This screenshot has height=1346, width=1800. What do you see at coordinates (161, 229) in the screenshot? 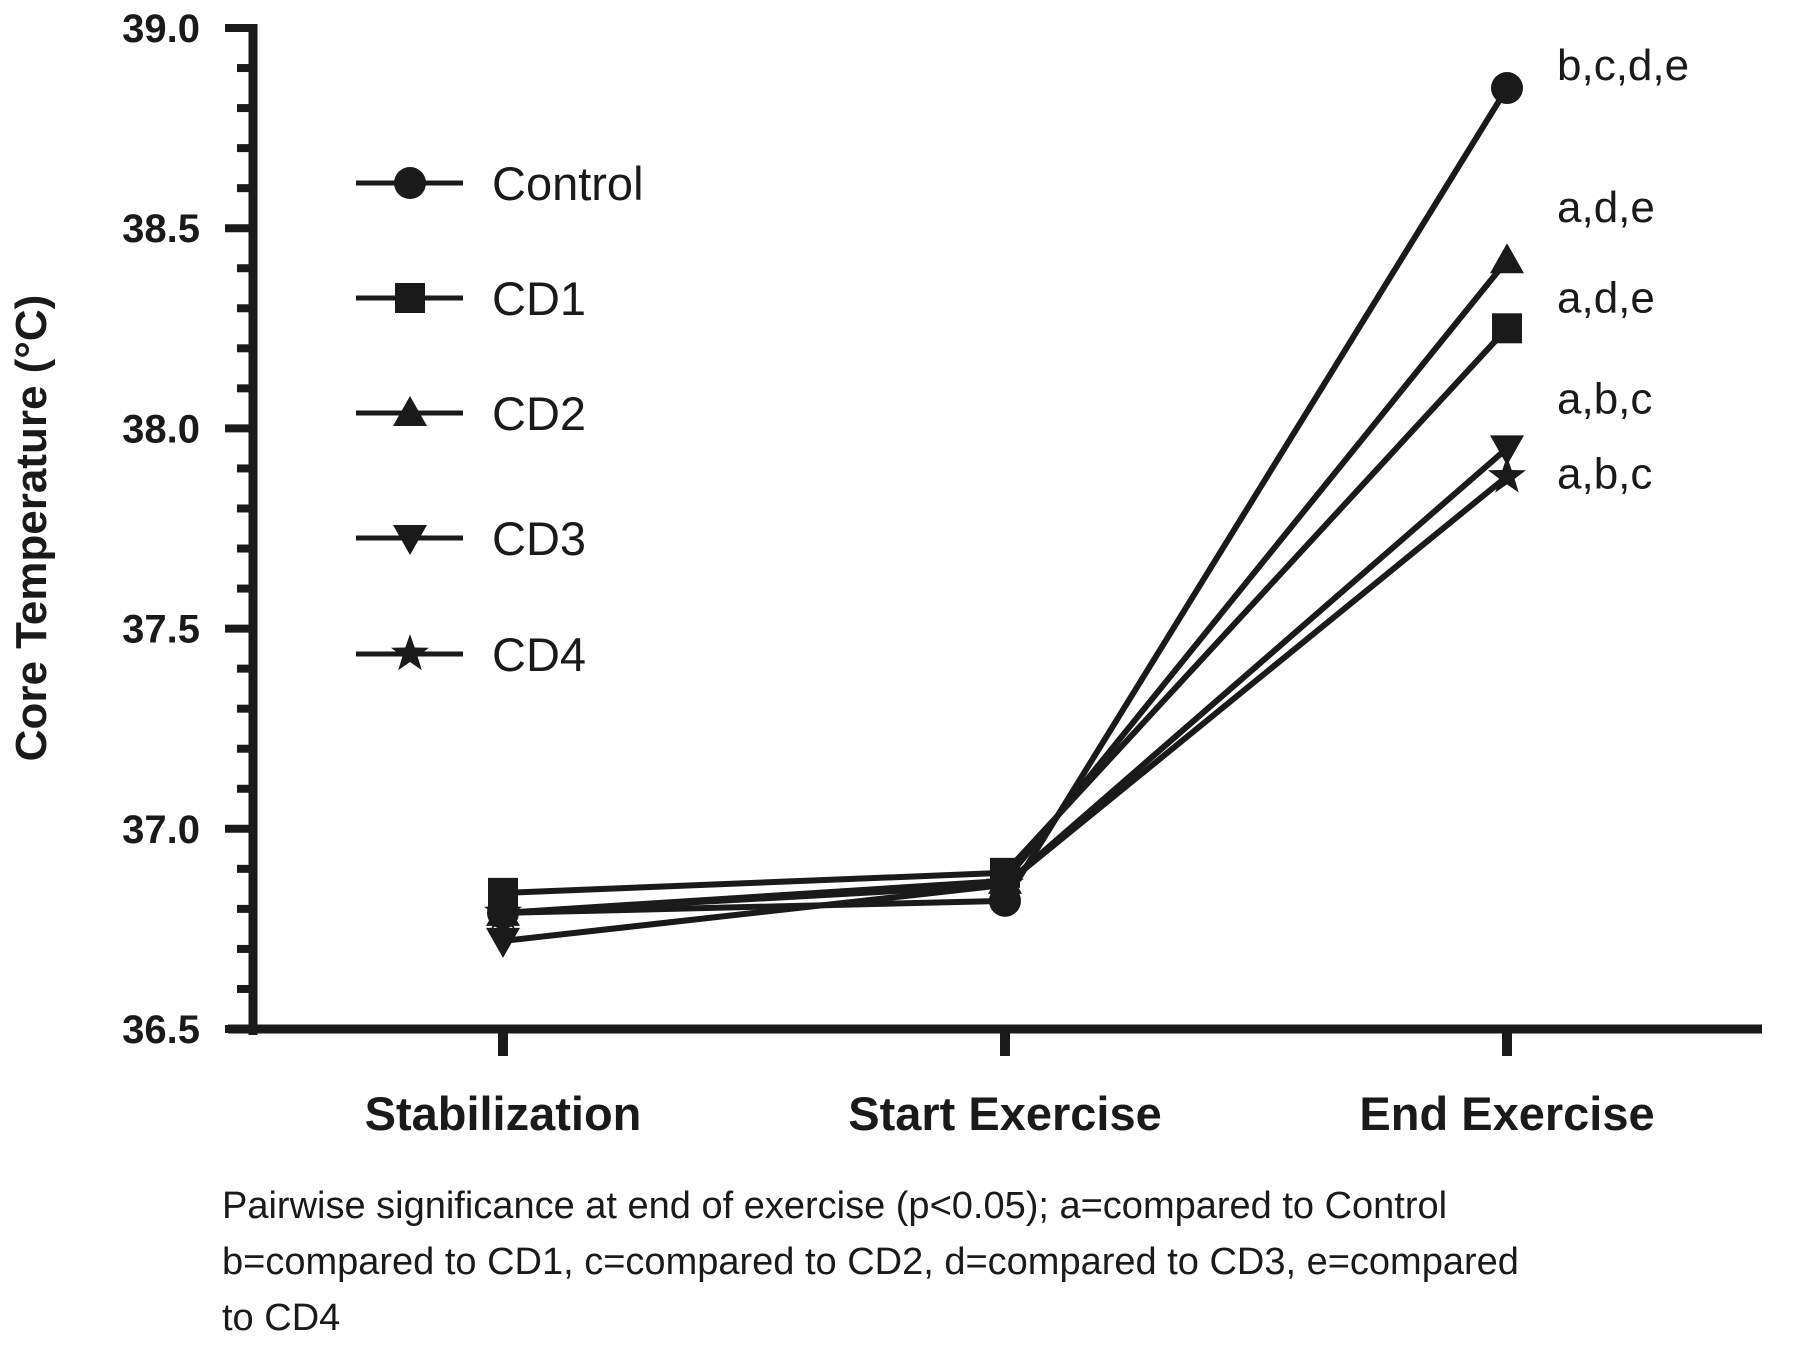
I see `y-tick-label: 38.5` at bounding box center [161, 229].